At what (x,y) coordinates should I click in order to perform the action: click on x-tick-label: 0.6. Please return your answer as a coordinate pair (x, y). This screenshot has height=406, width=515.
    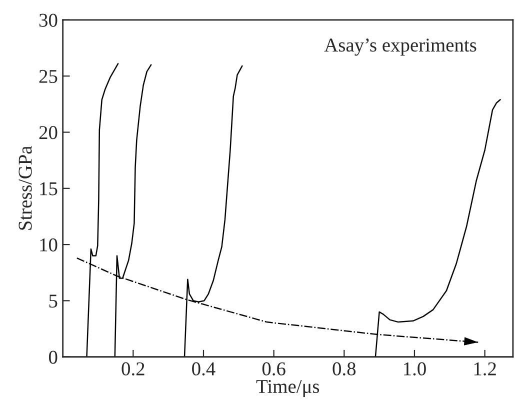
    Looking at the image, I should click on (274, 369).